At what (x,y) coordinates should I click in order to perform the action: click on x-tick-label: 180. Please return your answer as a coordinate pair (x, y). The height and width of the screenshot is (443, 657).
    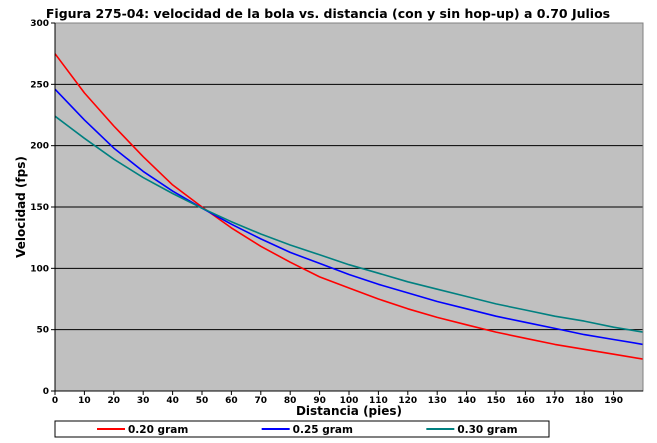
    Looking at the image, I should click on (584, 401).